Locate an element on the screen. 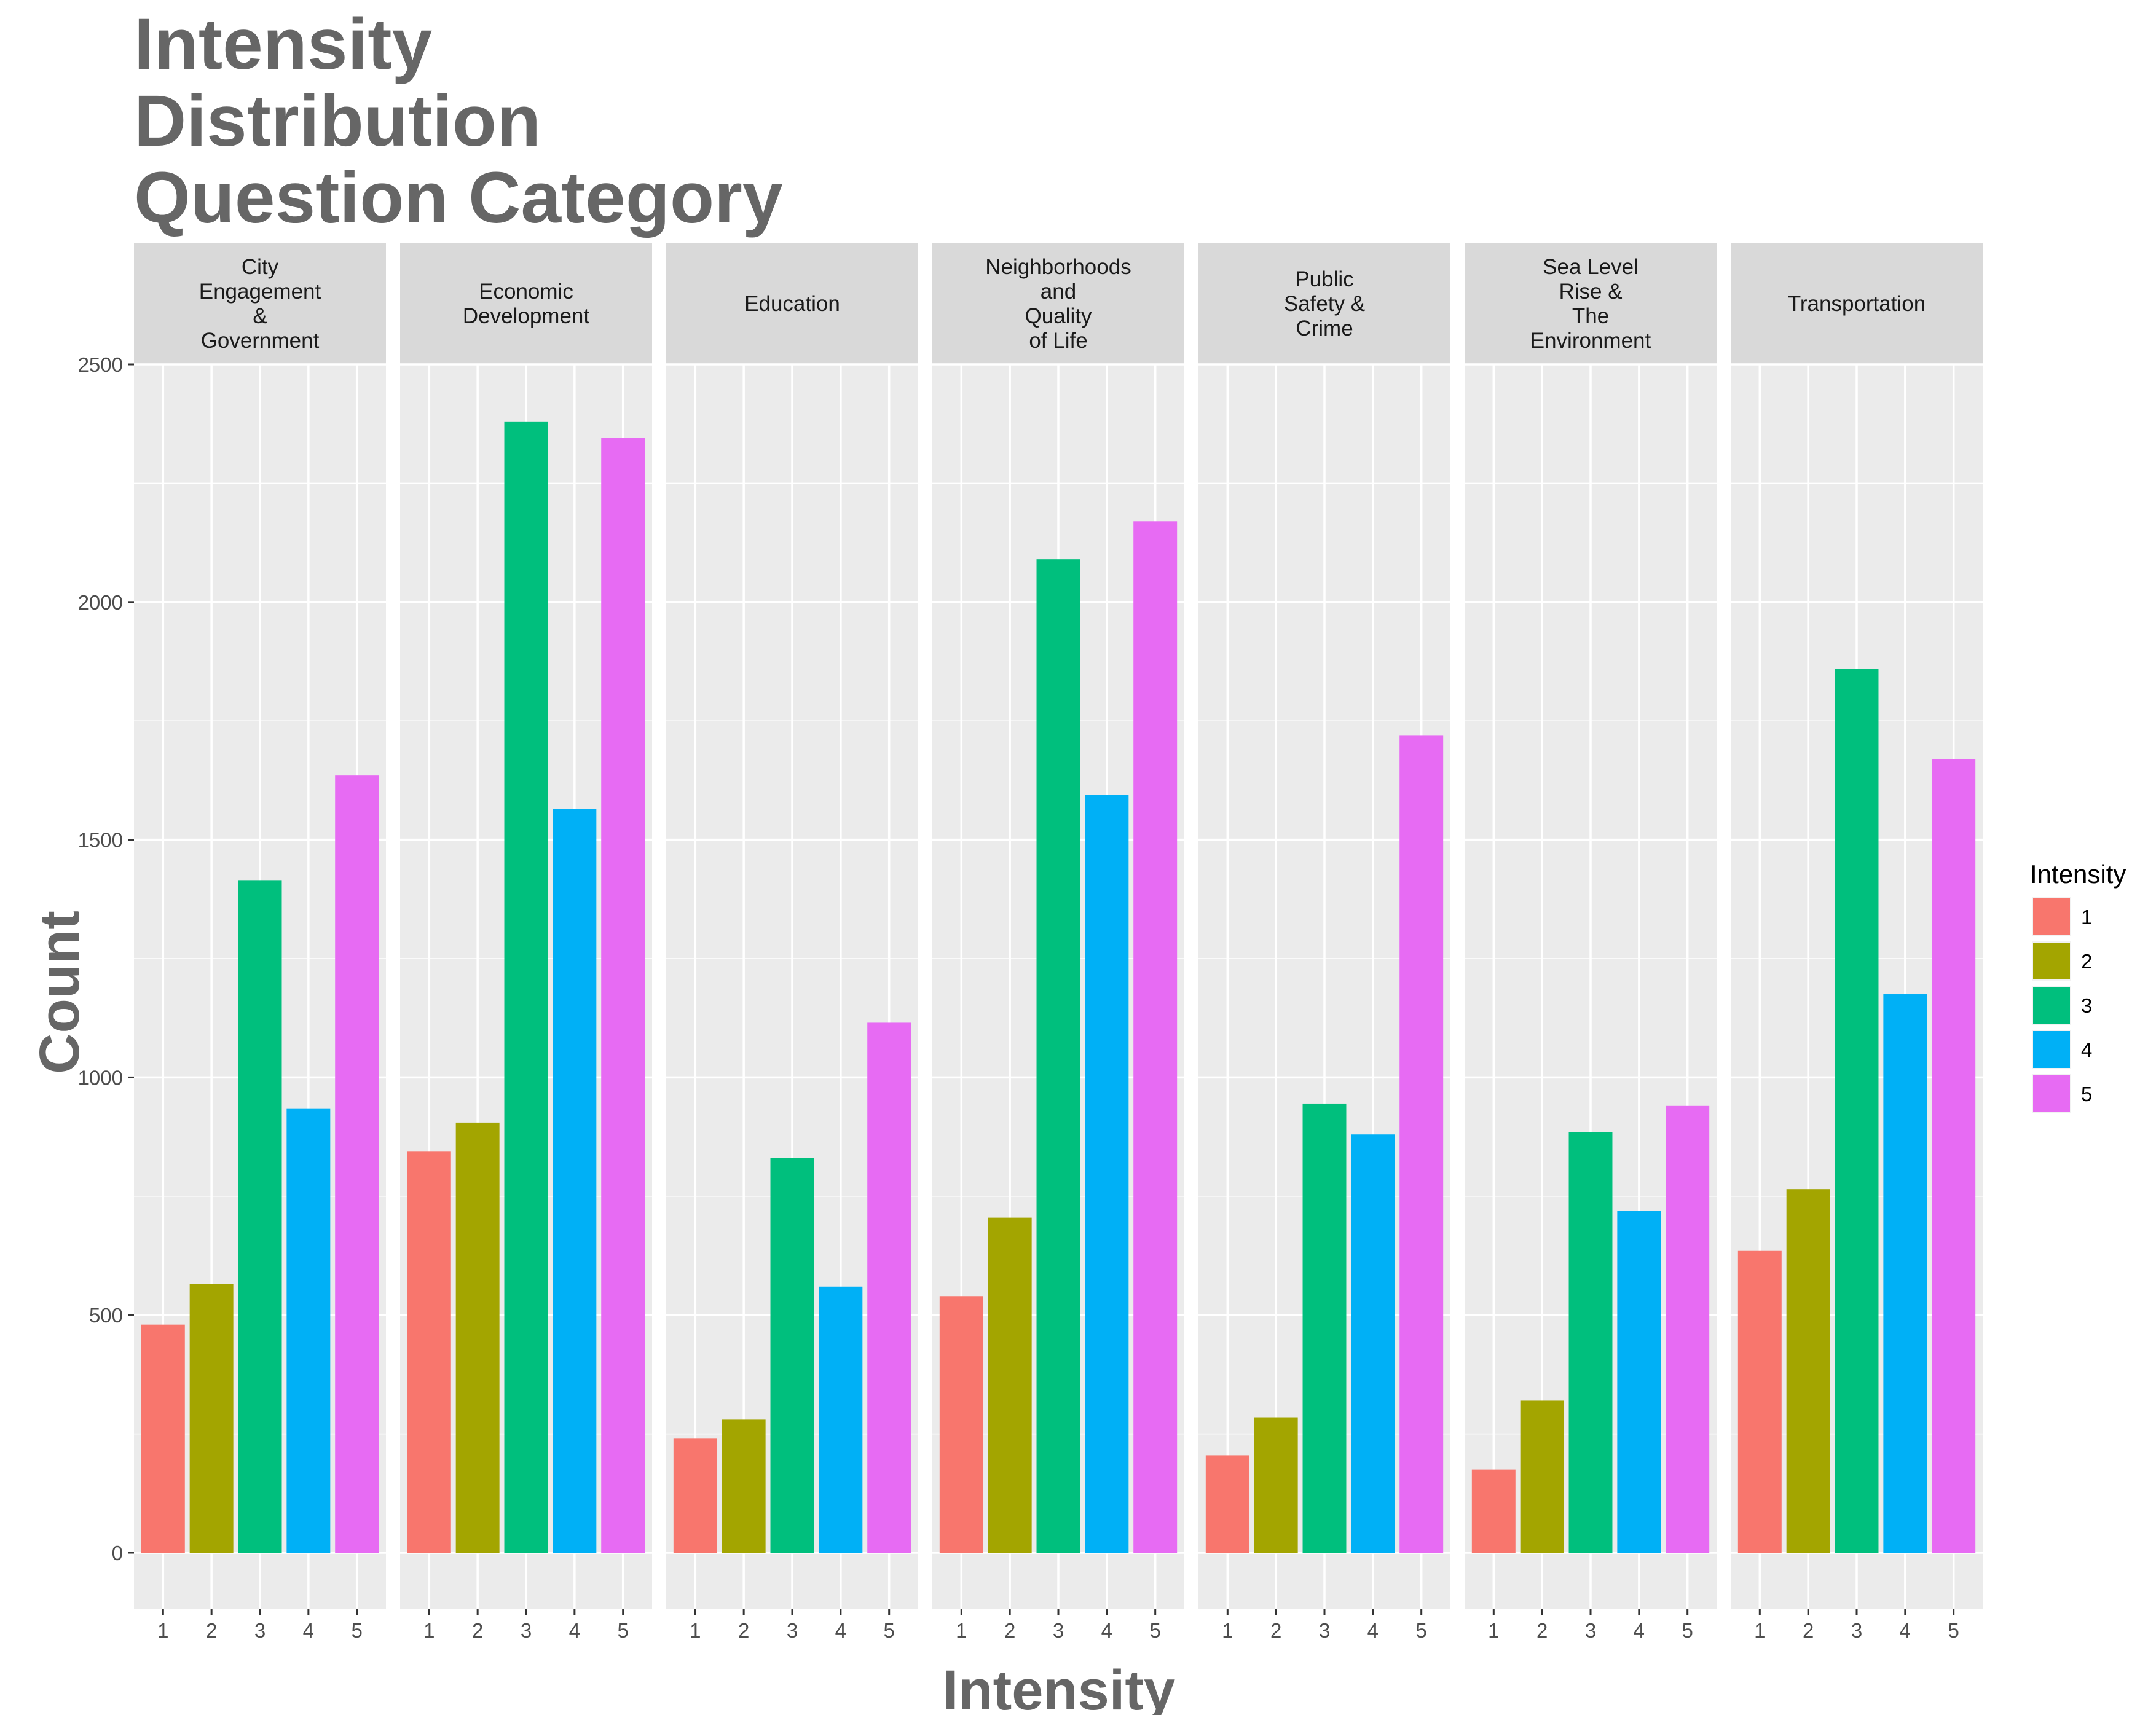 The height and width of the screenshot is (1715, 2156). facet-label: of Life is located at coordinates (1058, 341).